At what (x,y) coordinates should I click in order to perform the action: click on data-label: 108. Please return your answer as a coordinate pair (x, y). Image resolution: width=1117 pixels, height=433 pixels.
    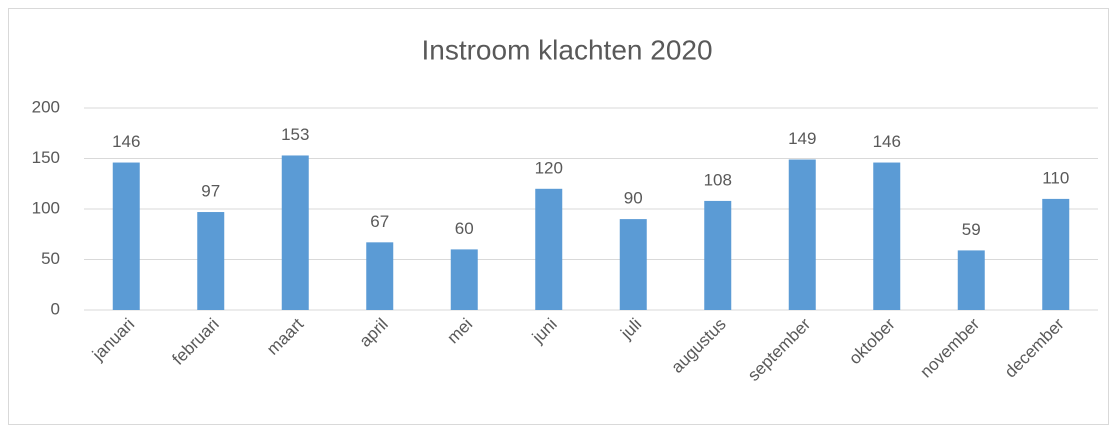
    Looking at the image, I should click on (718, 179).